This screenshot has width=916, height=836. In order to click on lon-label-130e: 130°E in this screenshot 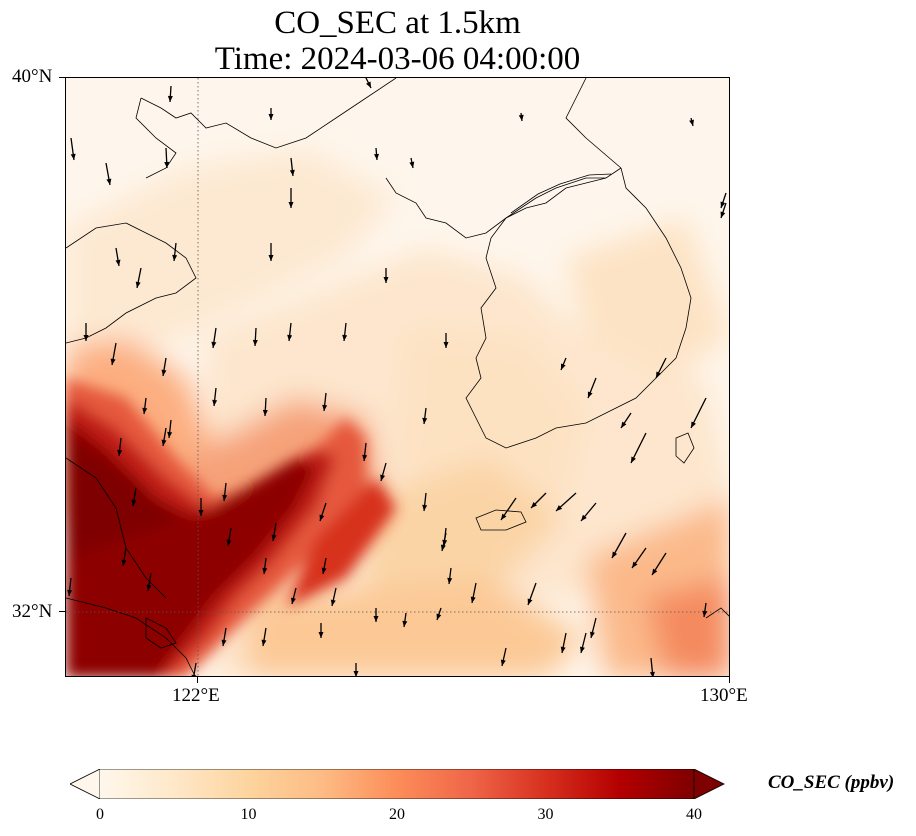, I will do `click(724, 695)`.